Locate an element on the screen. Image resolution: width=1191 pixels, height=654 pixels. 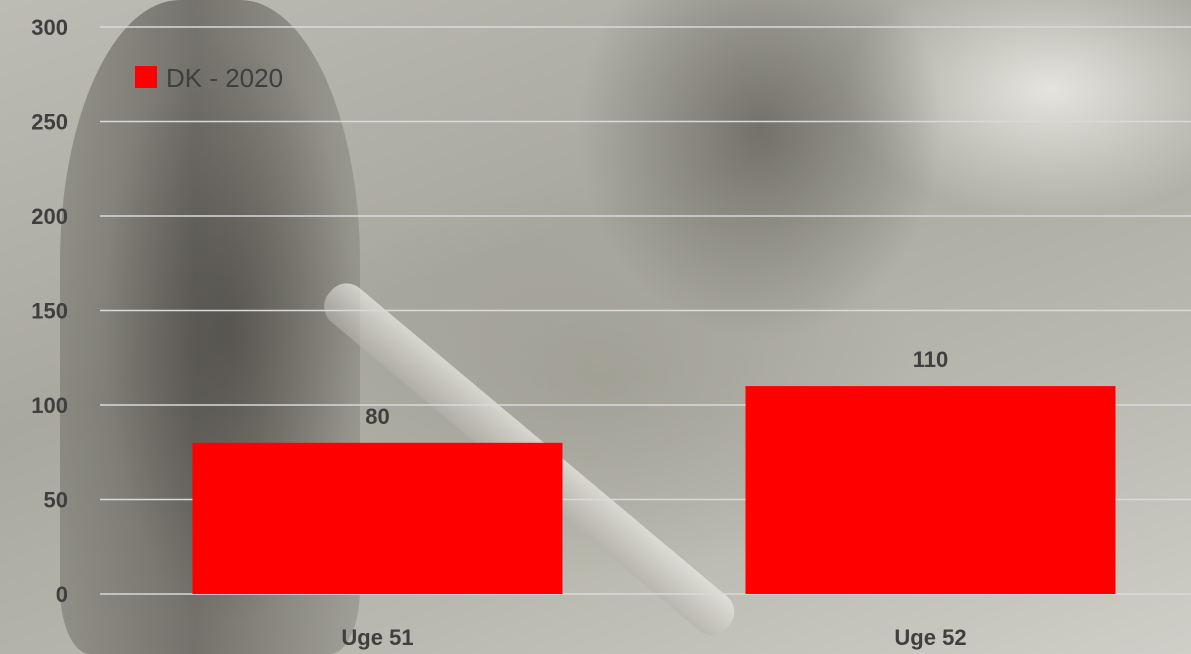
x-tick-label: Uge 52 is located at coordinates (930, 637).